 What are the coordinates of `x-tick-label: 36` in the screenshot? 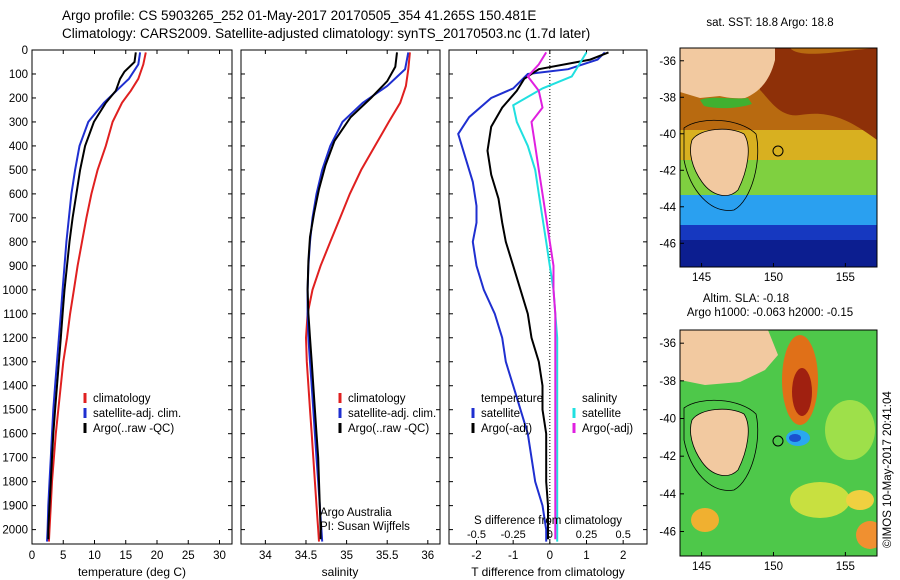 It's located at (427, 556).